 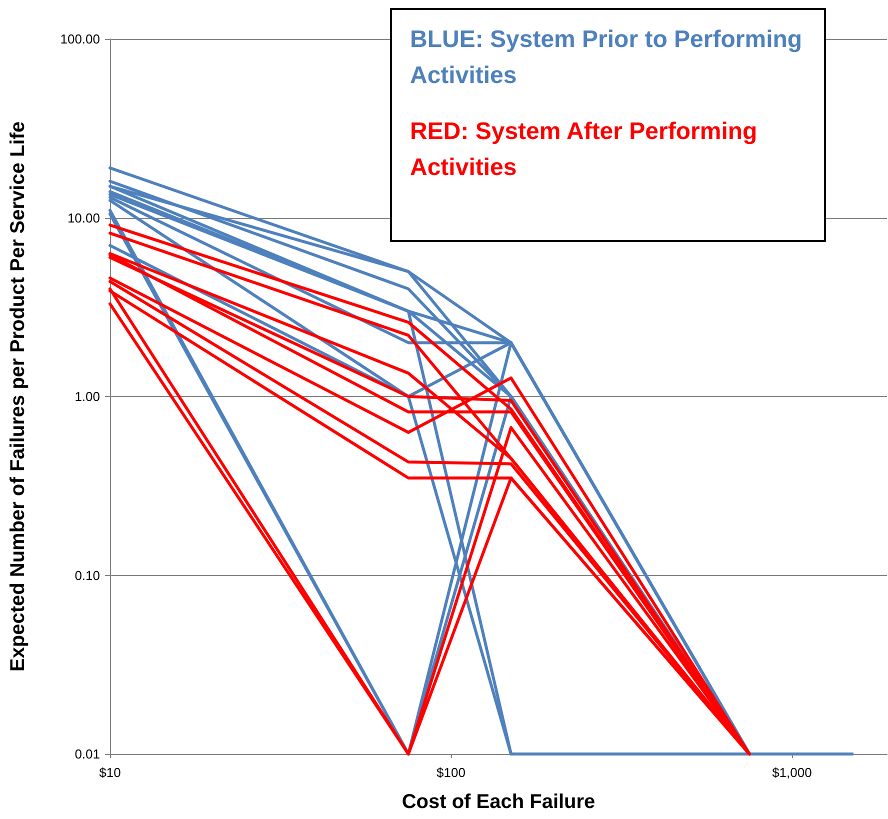 What do you see at coordinates (607, 58) in the screenshot?
I see `annotation: BLUE: System Prior to Performing Activities` at bounding box center [607, 58].